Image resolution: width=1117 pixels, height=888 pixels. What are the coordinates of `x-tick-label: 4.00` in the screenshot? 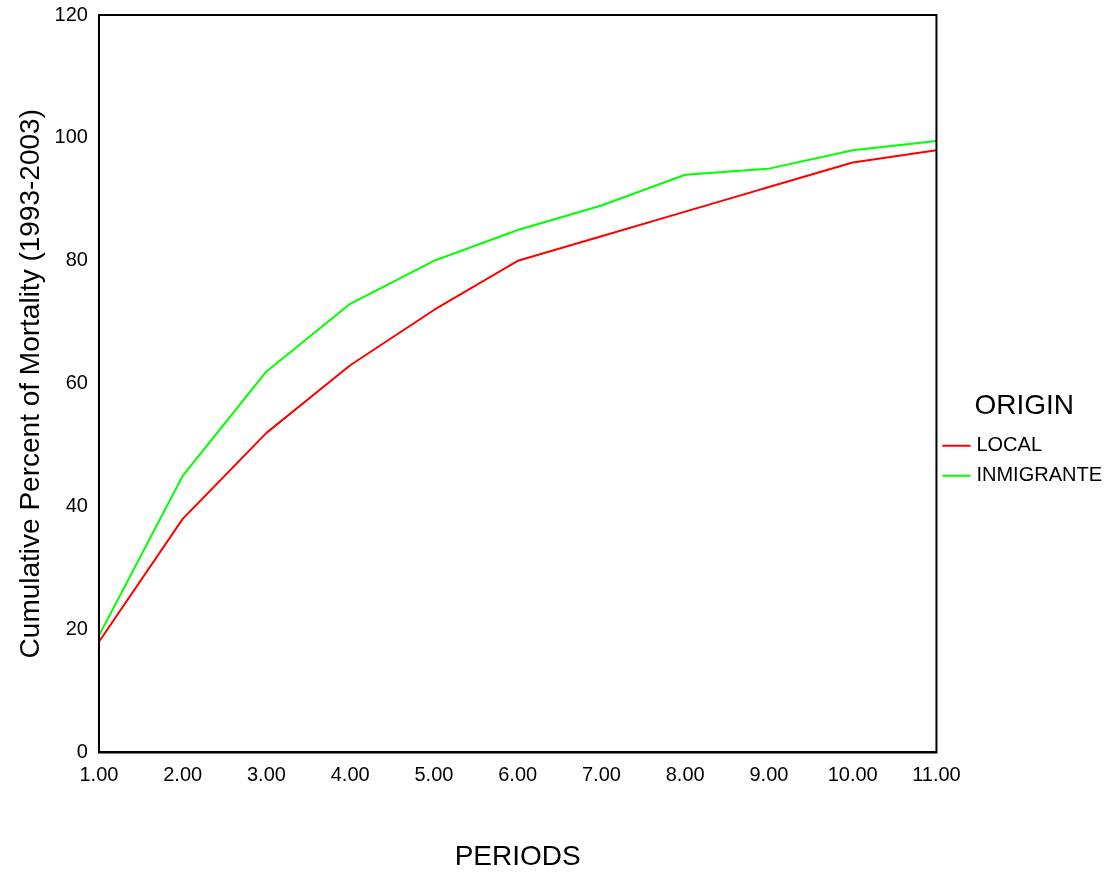 It's located at (350, 773).